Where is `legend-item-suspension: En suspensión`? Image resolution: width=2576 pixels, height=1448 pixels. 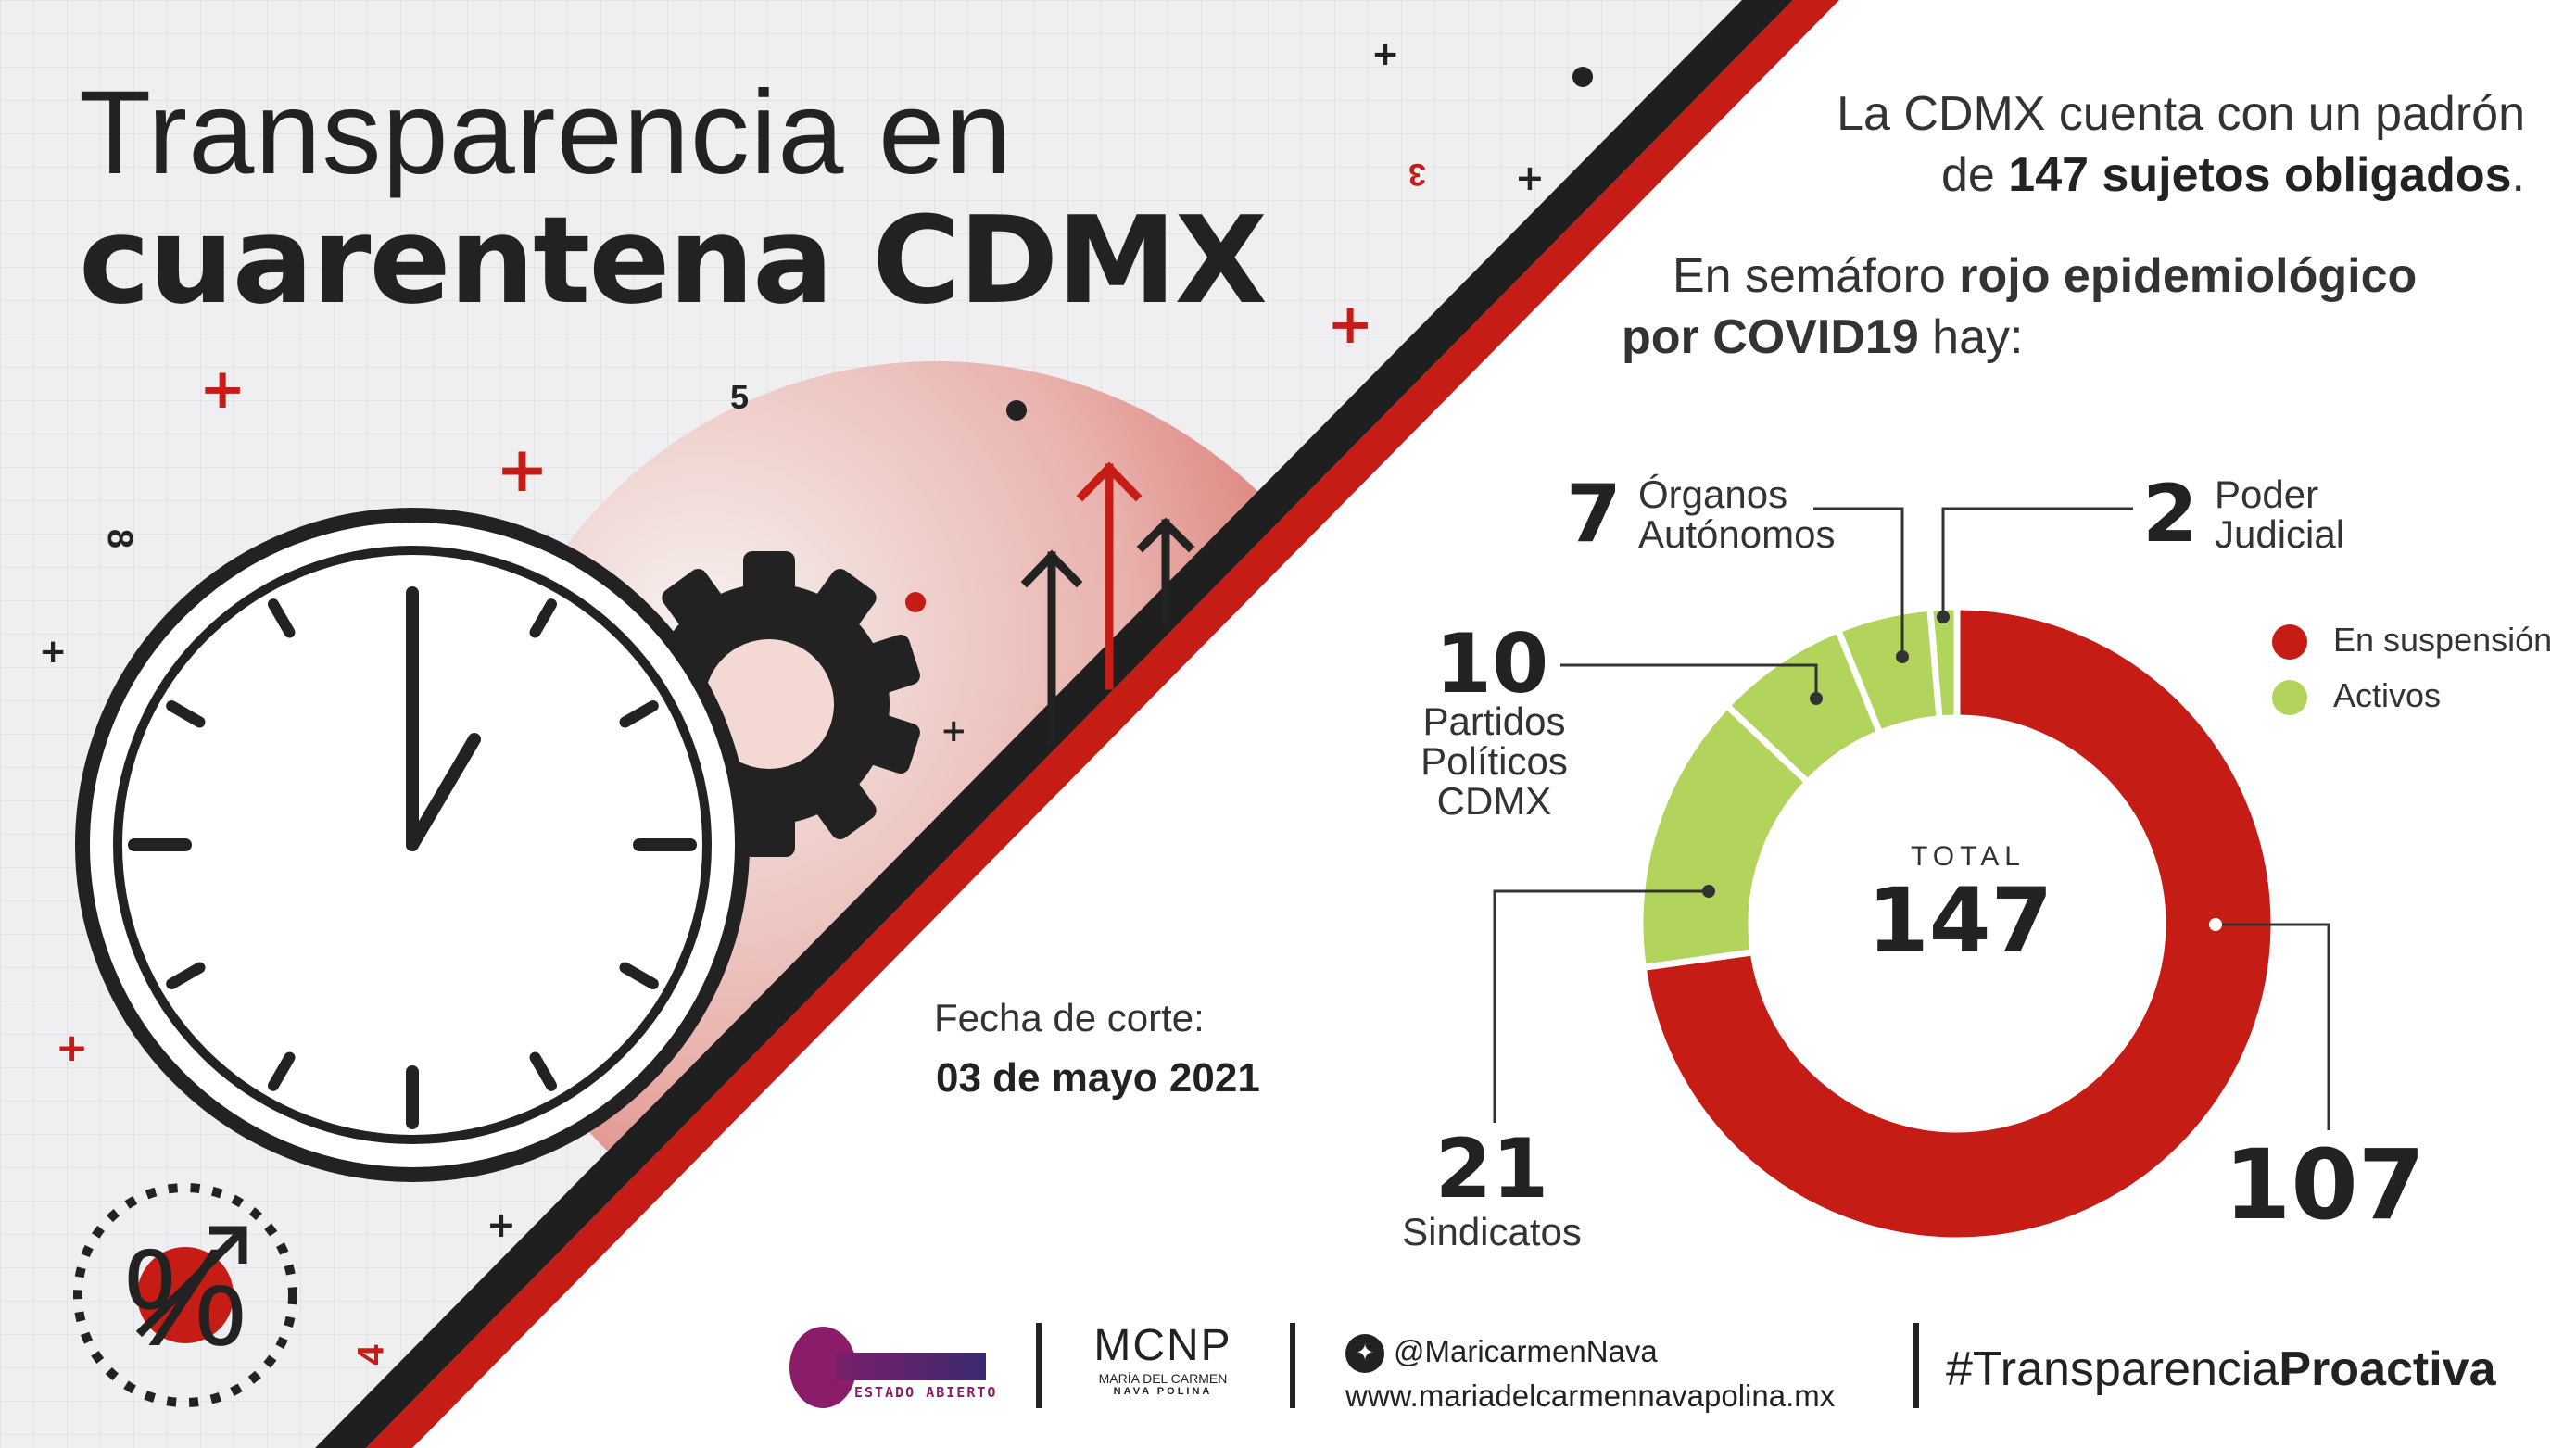
legend-item-suspension: En suspensión is located at coordinates (2413, 641).